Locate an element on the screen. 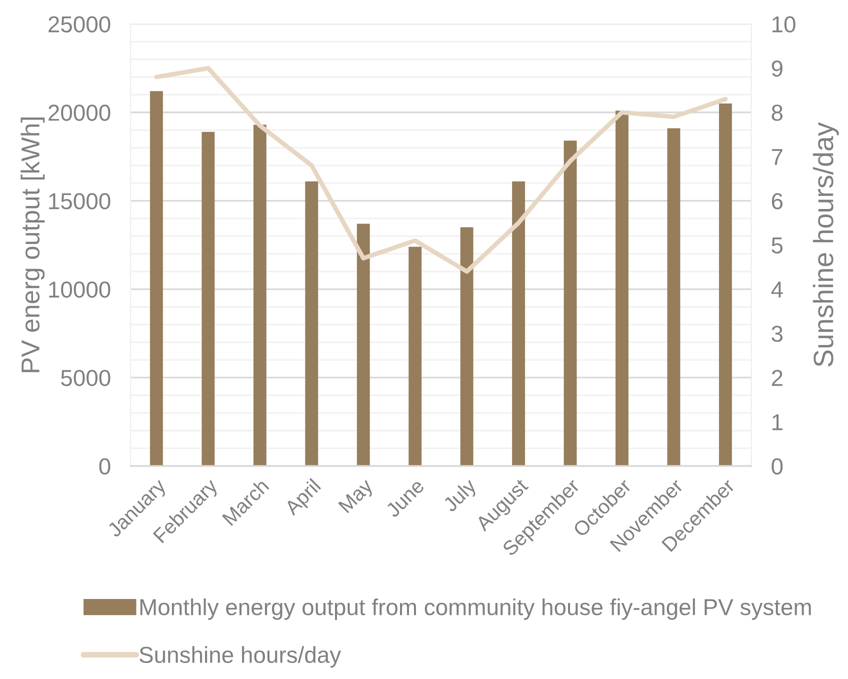  y2-tick-label: 7 is located at coordinates (777, 157).